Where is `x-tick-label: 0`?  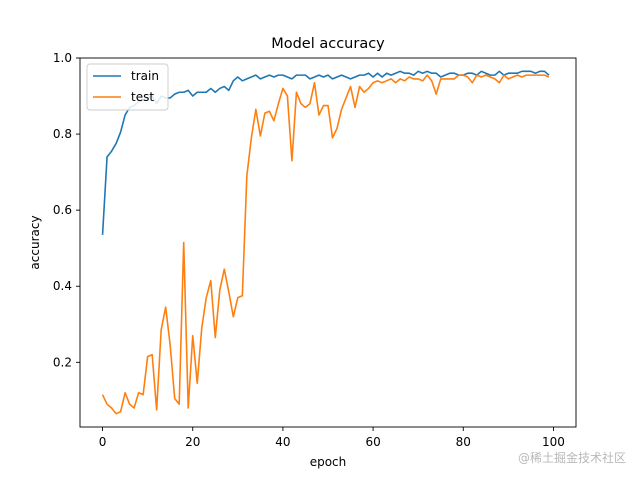
x-tick-label: 0 is located at coordinates (103, 442).